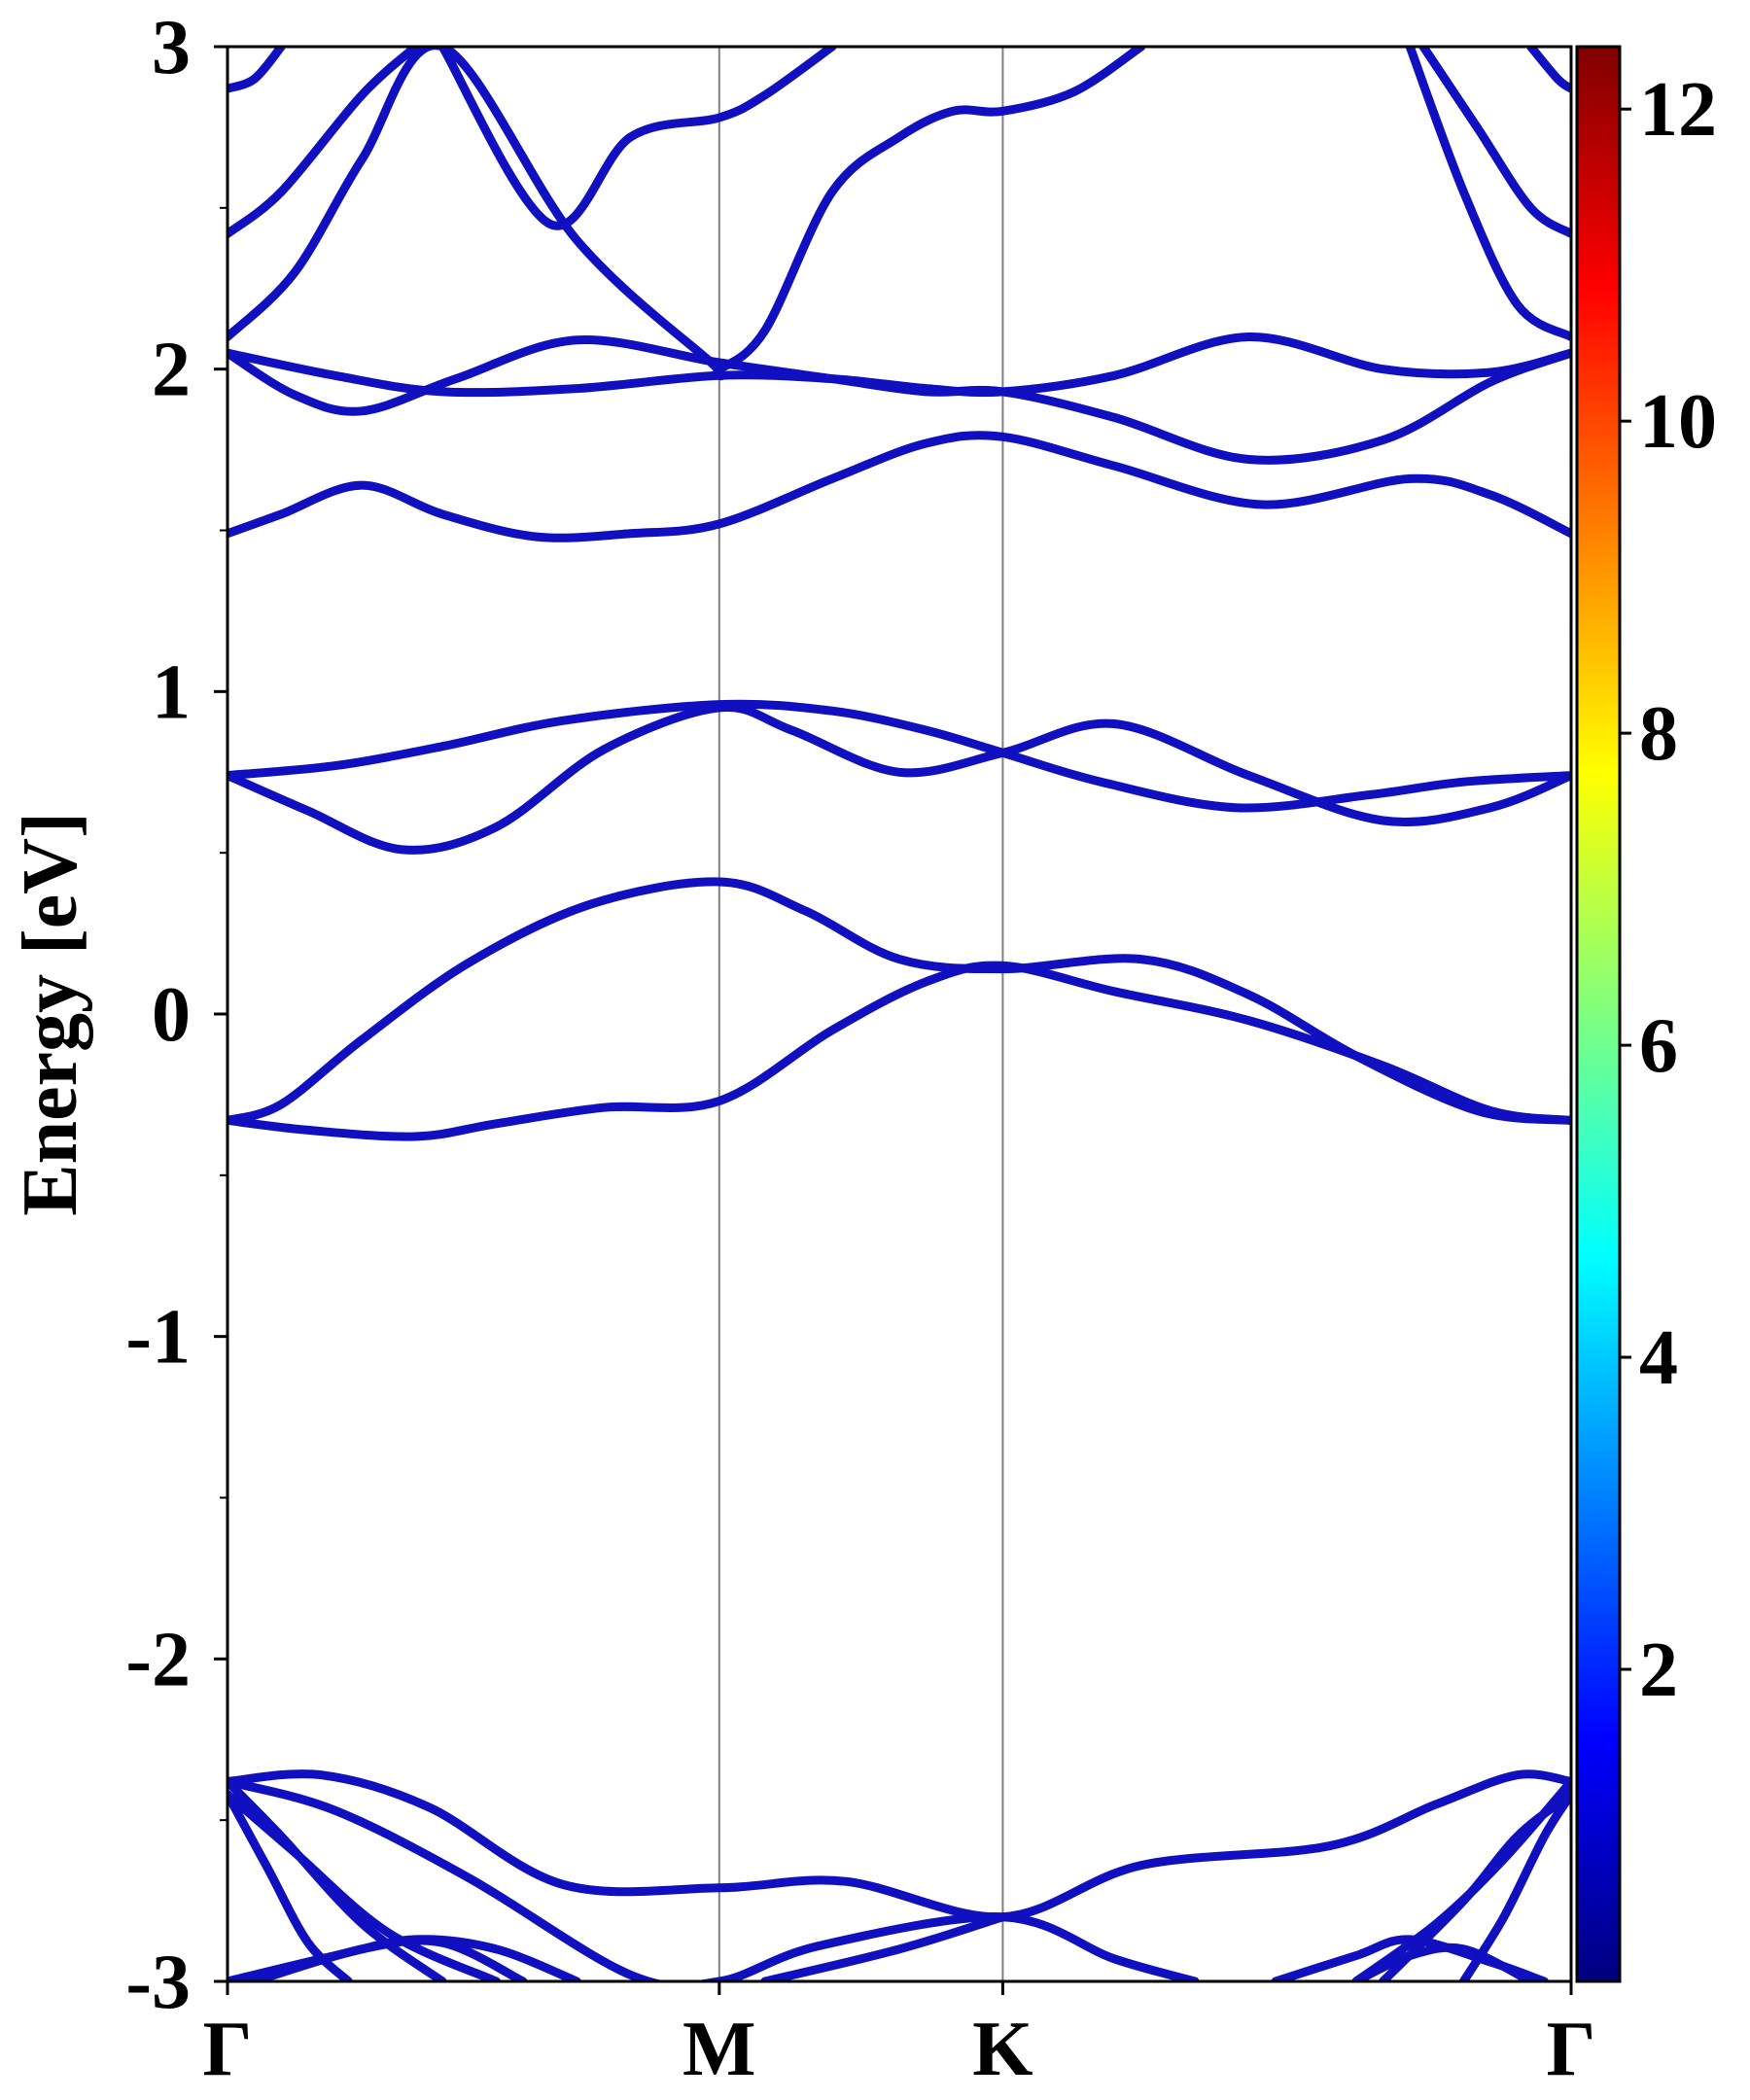  I want to click on y-tick-label: 0, so click(171, 1015).